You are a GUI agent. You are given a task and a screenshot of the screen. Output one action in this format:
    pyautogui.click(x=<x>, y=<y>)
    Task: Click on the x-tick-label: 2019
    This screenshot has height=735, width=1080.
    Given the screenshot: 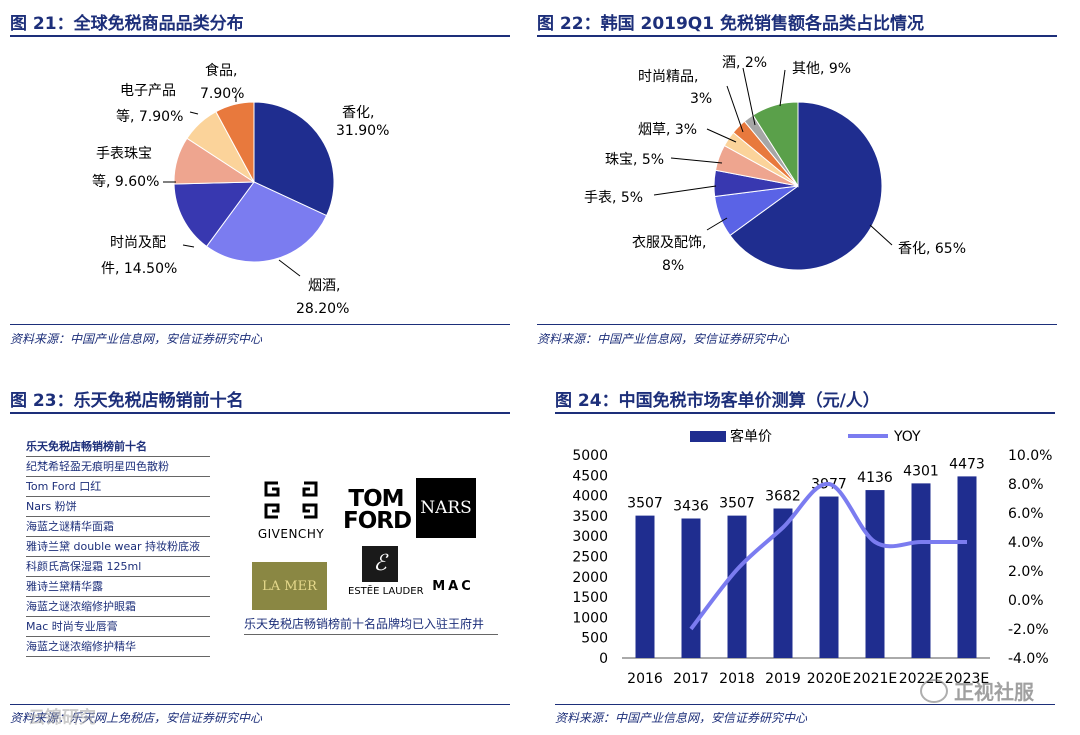 What is the action you would take?
    pyautogui.click(x=783, y=679)
    